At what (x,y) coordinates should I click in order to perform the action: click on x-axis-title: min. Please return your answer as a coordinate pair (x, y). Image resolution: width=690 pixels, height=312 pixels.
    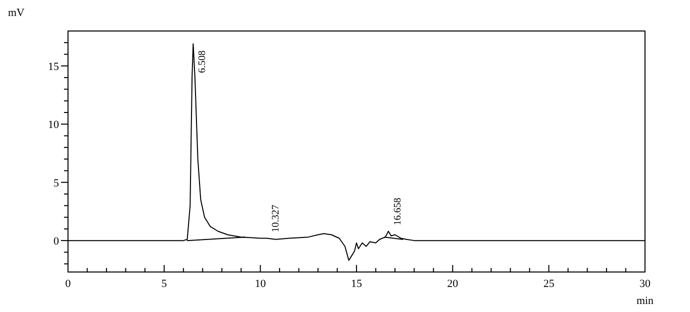
    Looking at the image, I should click on (645, 301).